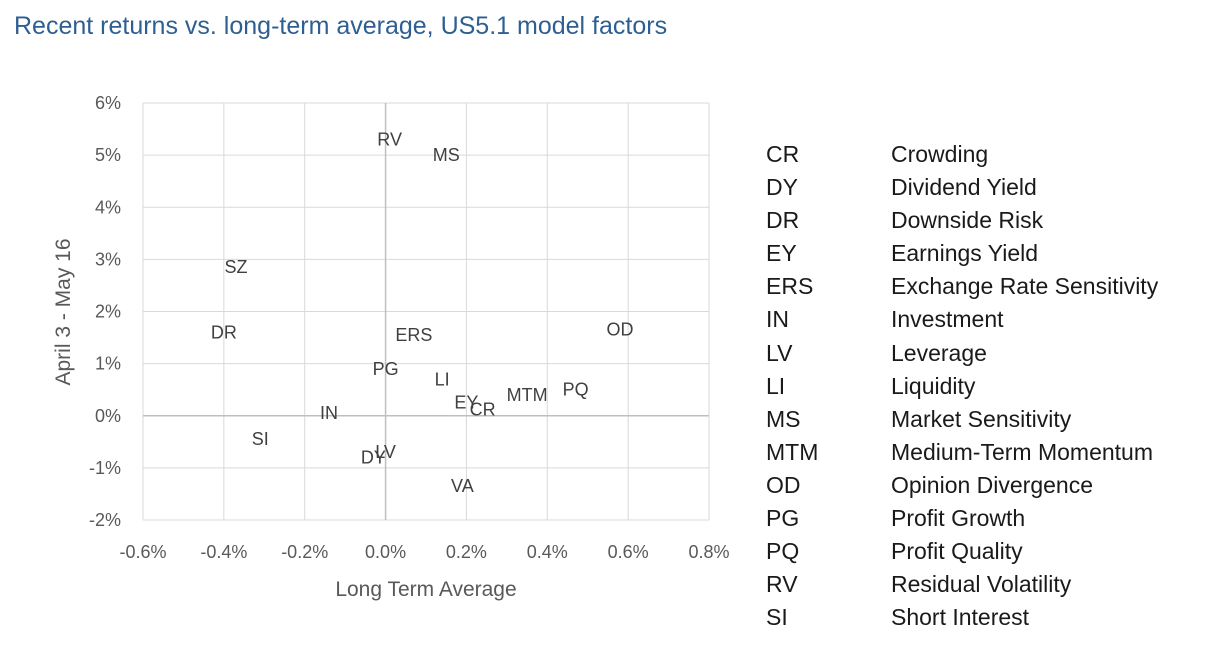 The height and width of the screenshot is (655, 1210). I want to click on legend-row: PQ Profit Quality, so click(962, 551).